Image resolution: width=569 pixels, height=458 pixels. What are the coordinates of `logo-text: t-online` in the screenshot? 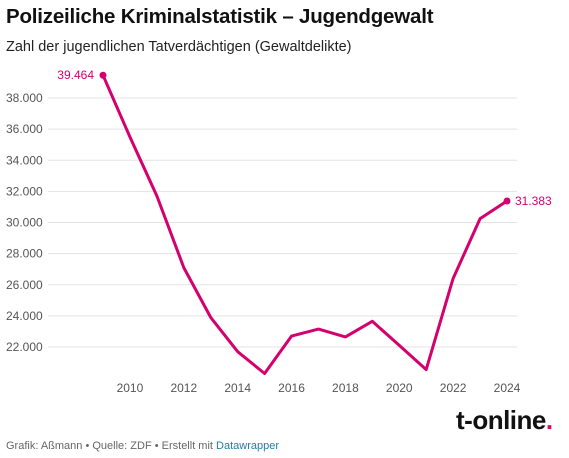 It's located at (501, 420).